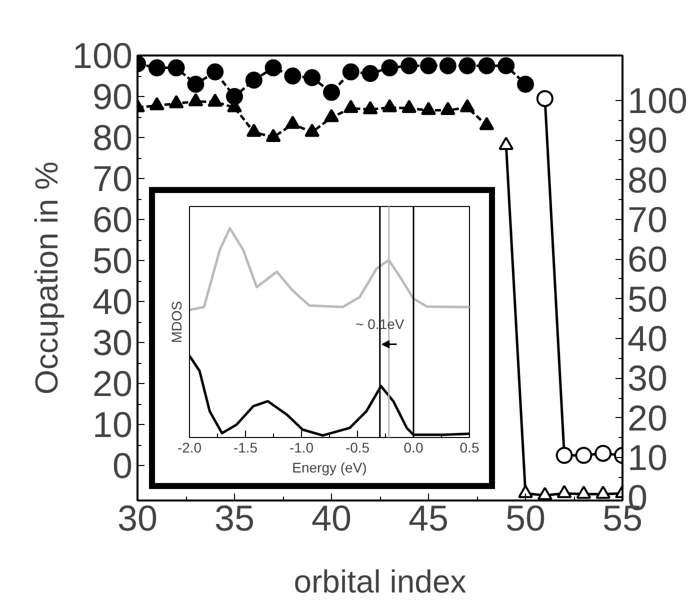 The height and width of the screenshot is (604, 694). I want to click on x-tick-label: 45, so click(428, 518).